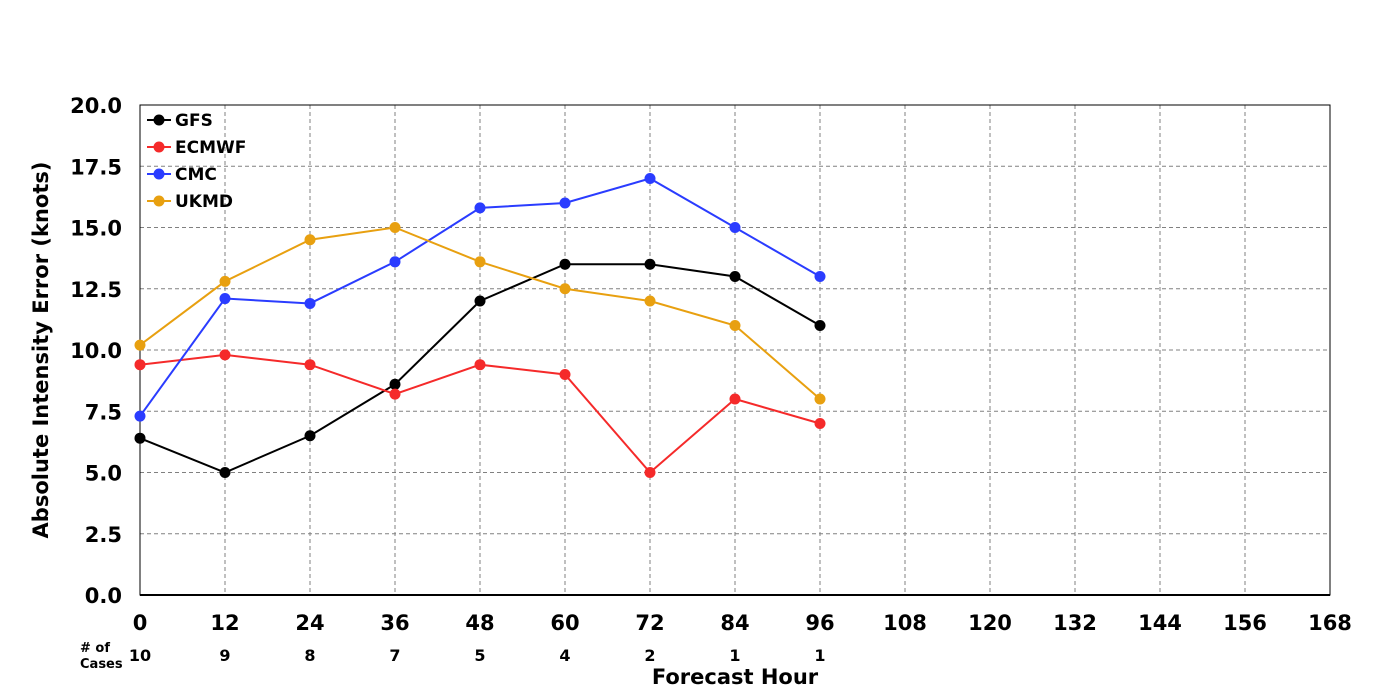  I want to click on y-tick-label: 15.0, so click(96, 229).